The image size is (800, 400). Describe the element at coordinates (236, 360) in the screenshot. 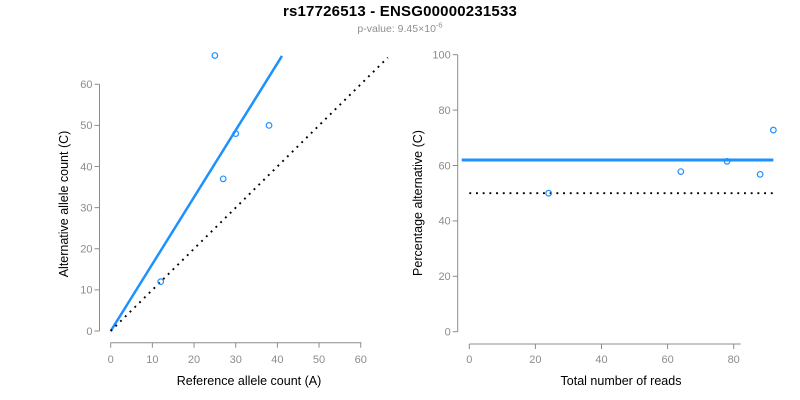

I see `x-tick-label: 30` at that location.